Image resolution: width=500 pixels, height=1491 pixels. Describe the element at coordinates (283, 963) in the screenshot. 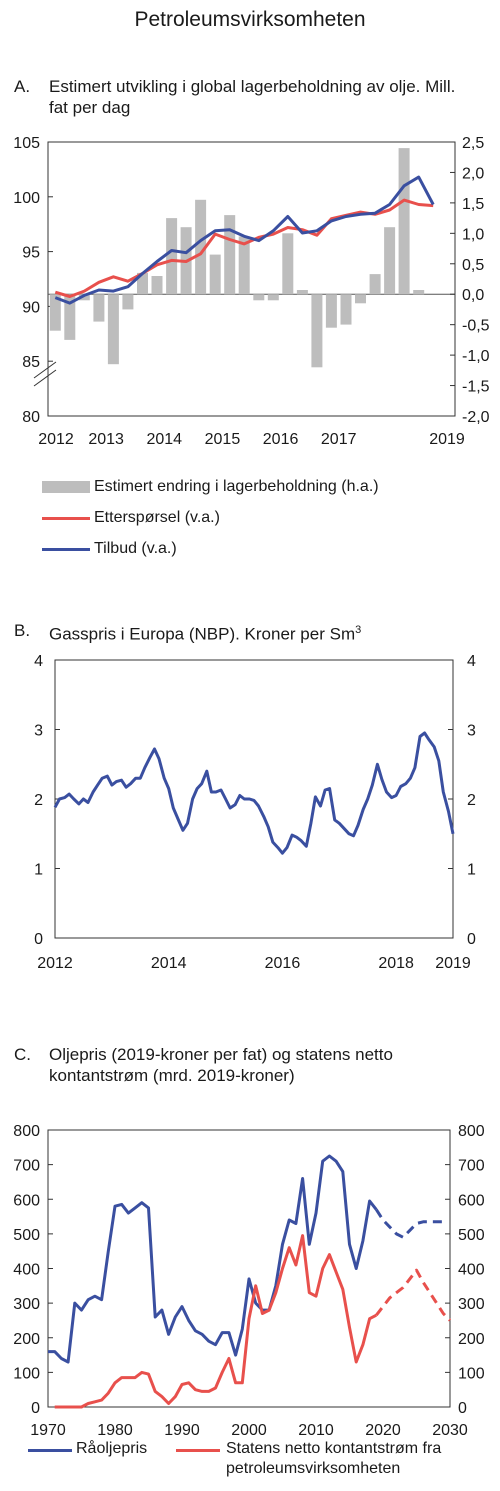

I see `x-tick-label-b: 2016` at that location.